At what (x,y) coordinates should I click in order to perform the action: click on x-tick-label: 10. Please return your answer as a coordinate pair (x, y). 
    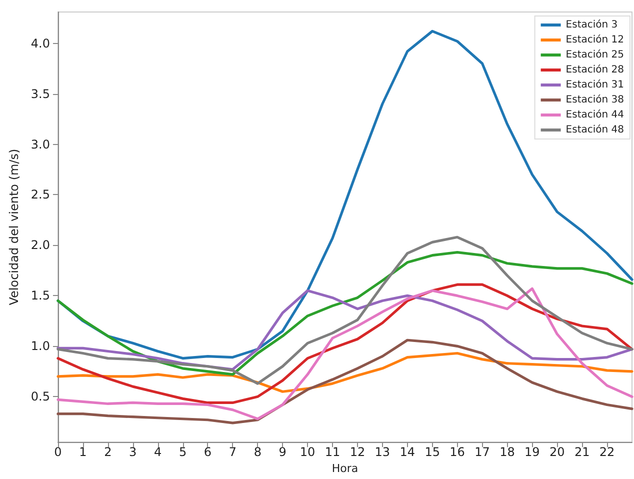
    Looking at the image, I should click on (308, 452).